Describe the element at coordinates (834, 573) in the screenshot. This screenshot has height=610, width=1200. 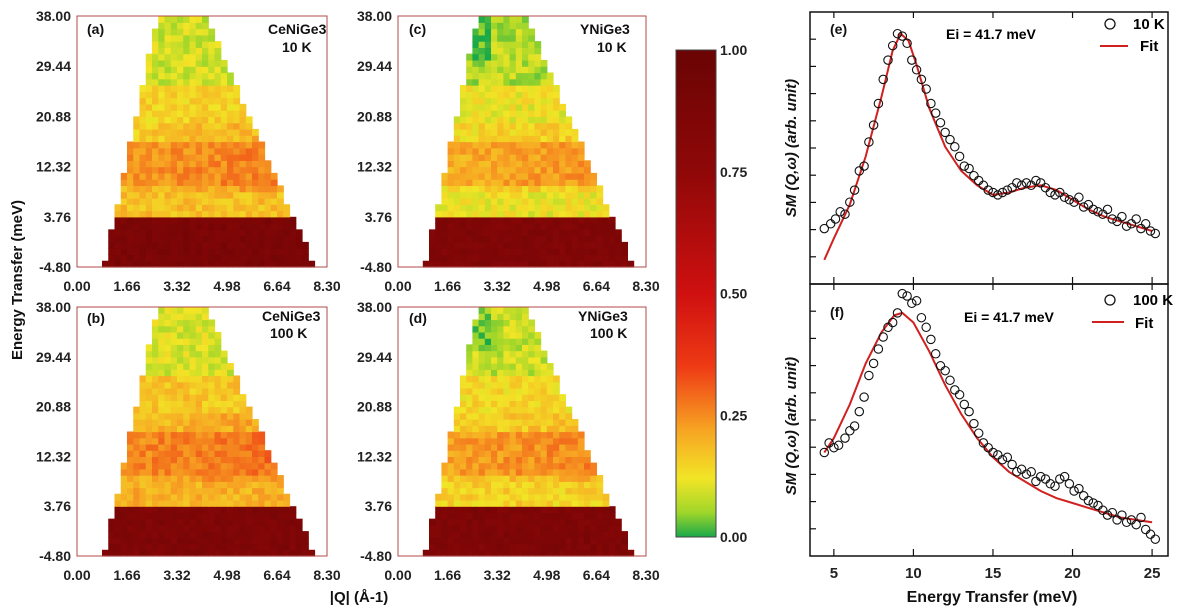
I see `x-tick-label: 5` at that location.